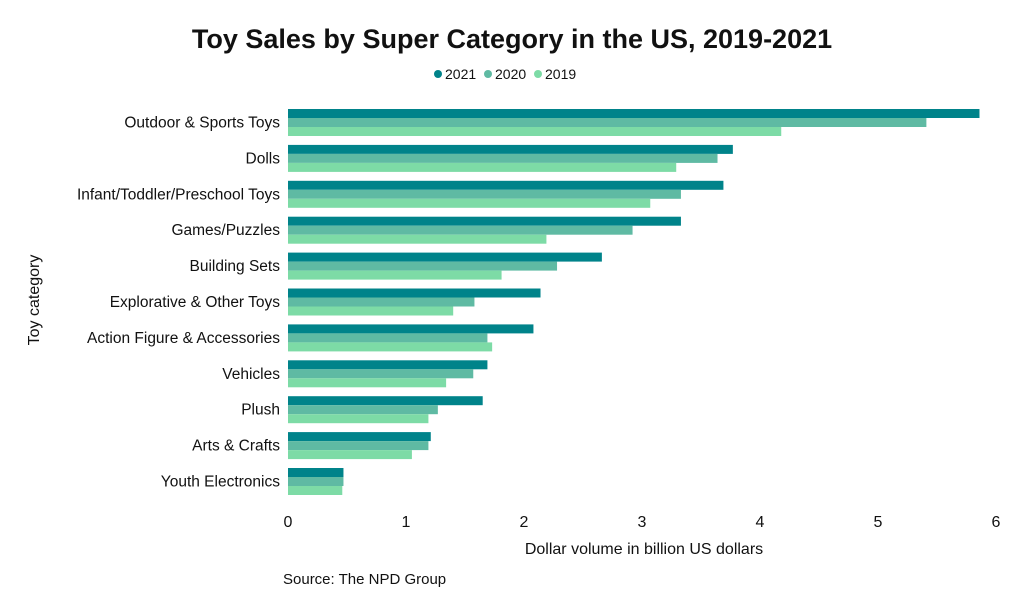 The image size is (1024, 592). I want to click on category-label: Games/Puzzles, so click(225, 230).